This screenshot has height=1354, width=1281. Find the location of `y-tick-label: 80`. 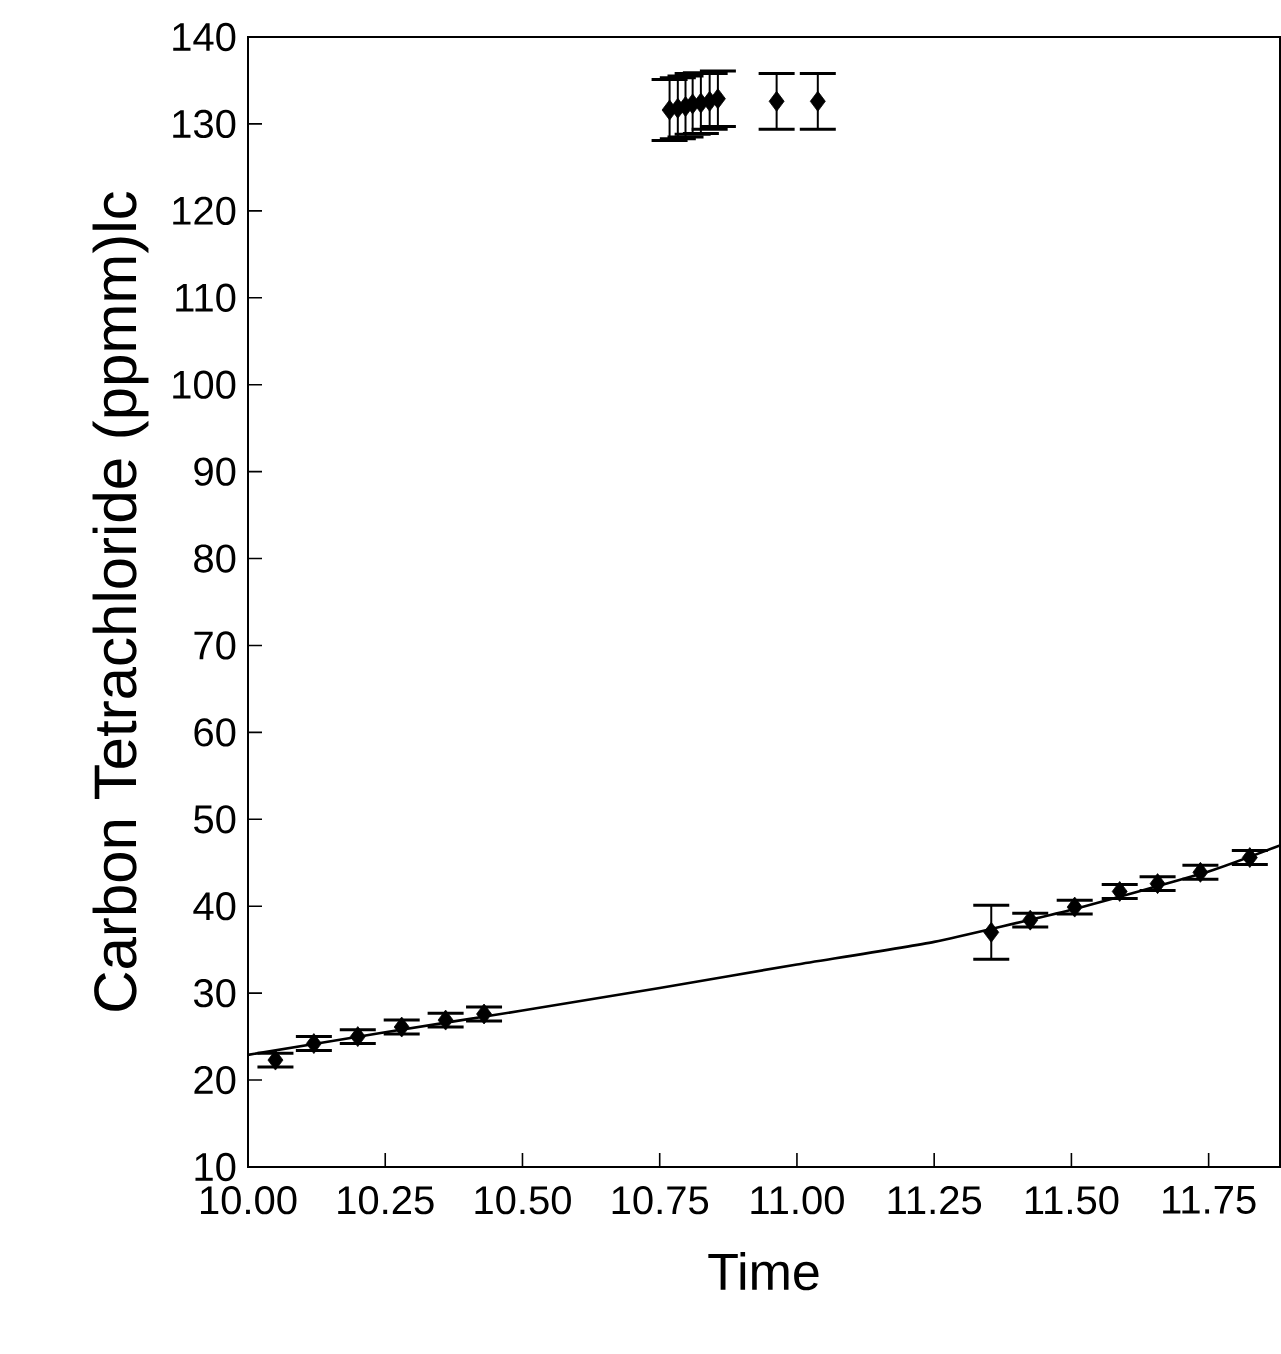

y-tick-label: 80 is located at coordinates (215, 558).